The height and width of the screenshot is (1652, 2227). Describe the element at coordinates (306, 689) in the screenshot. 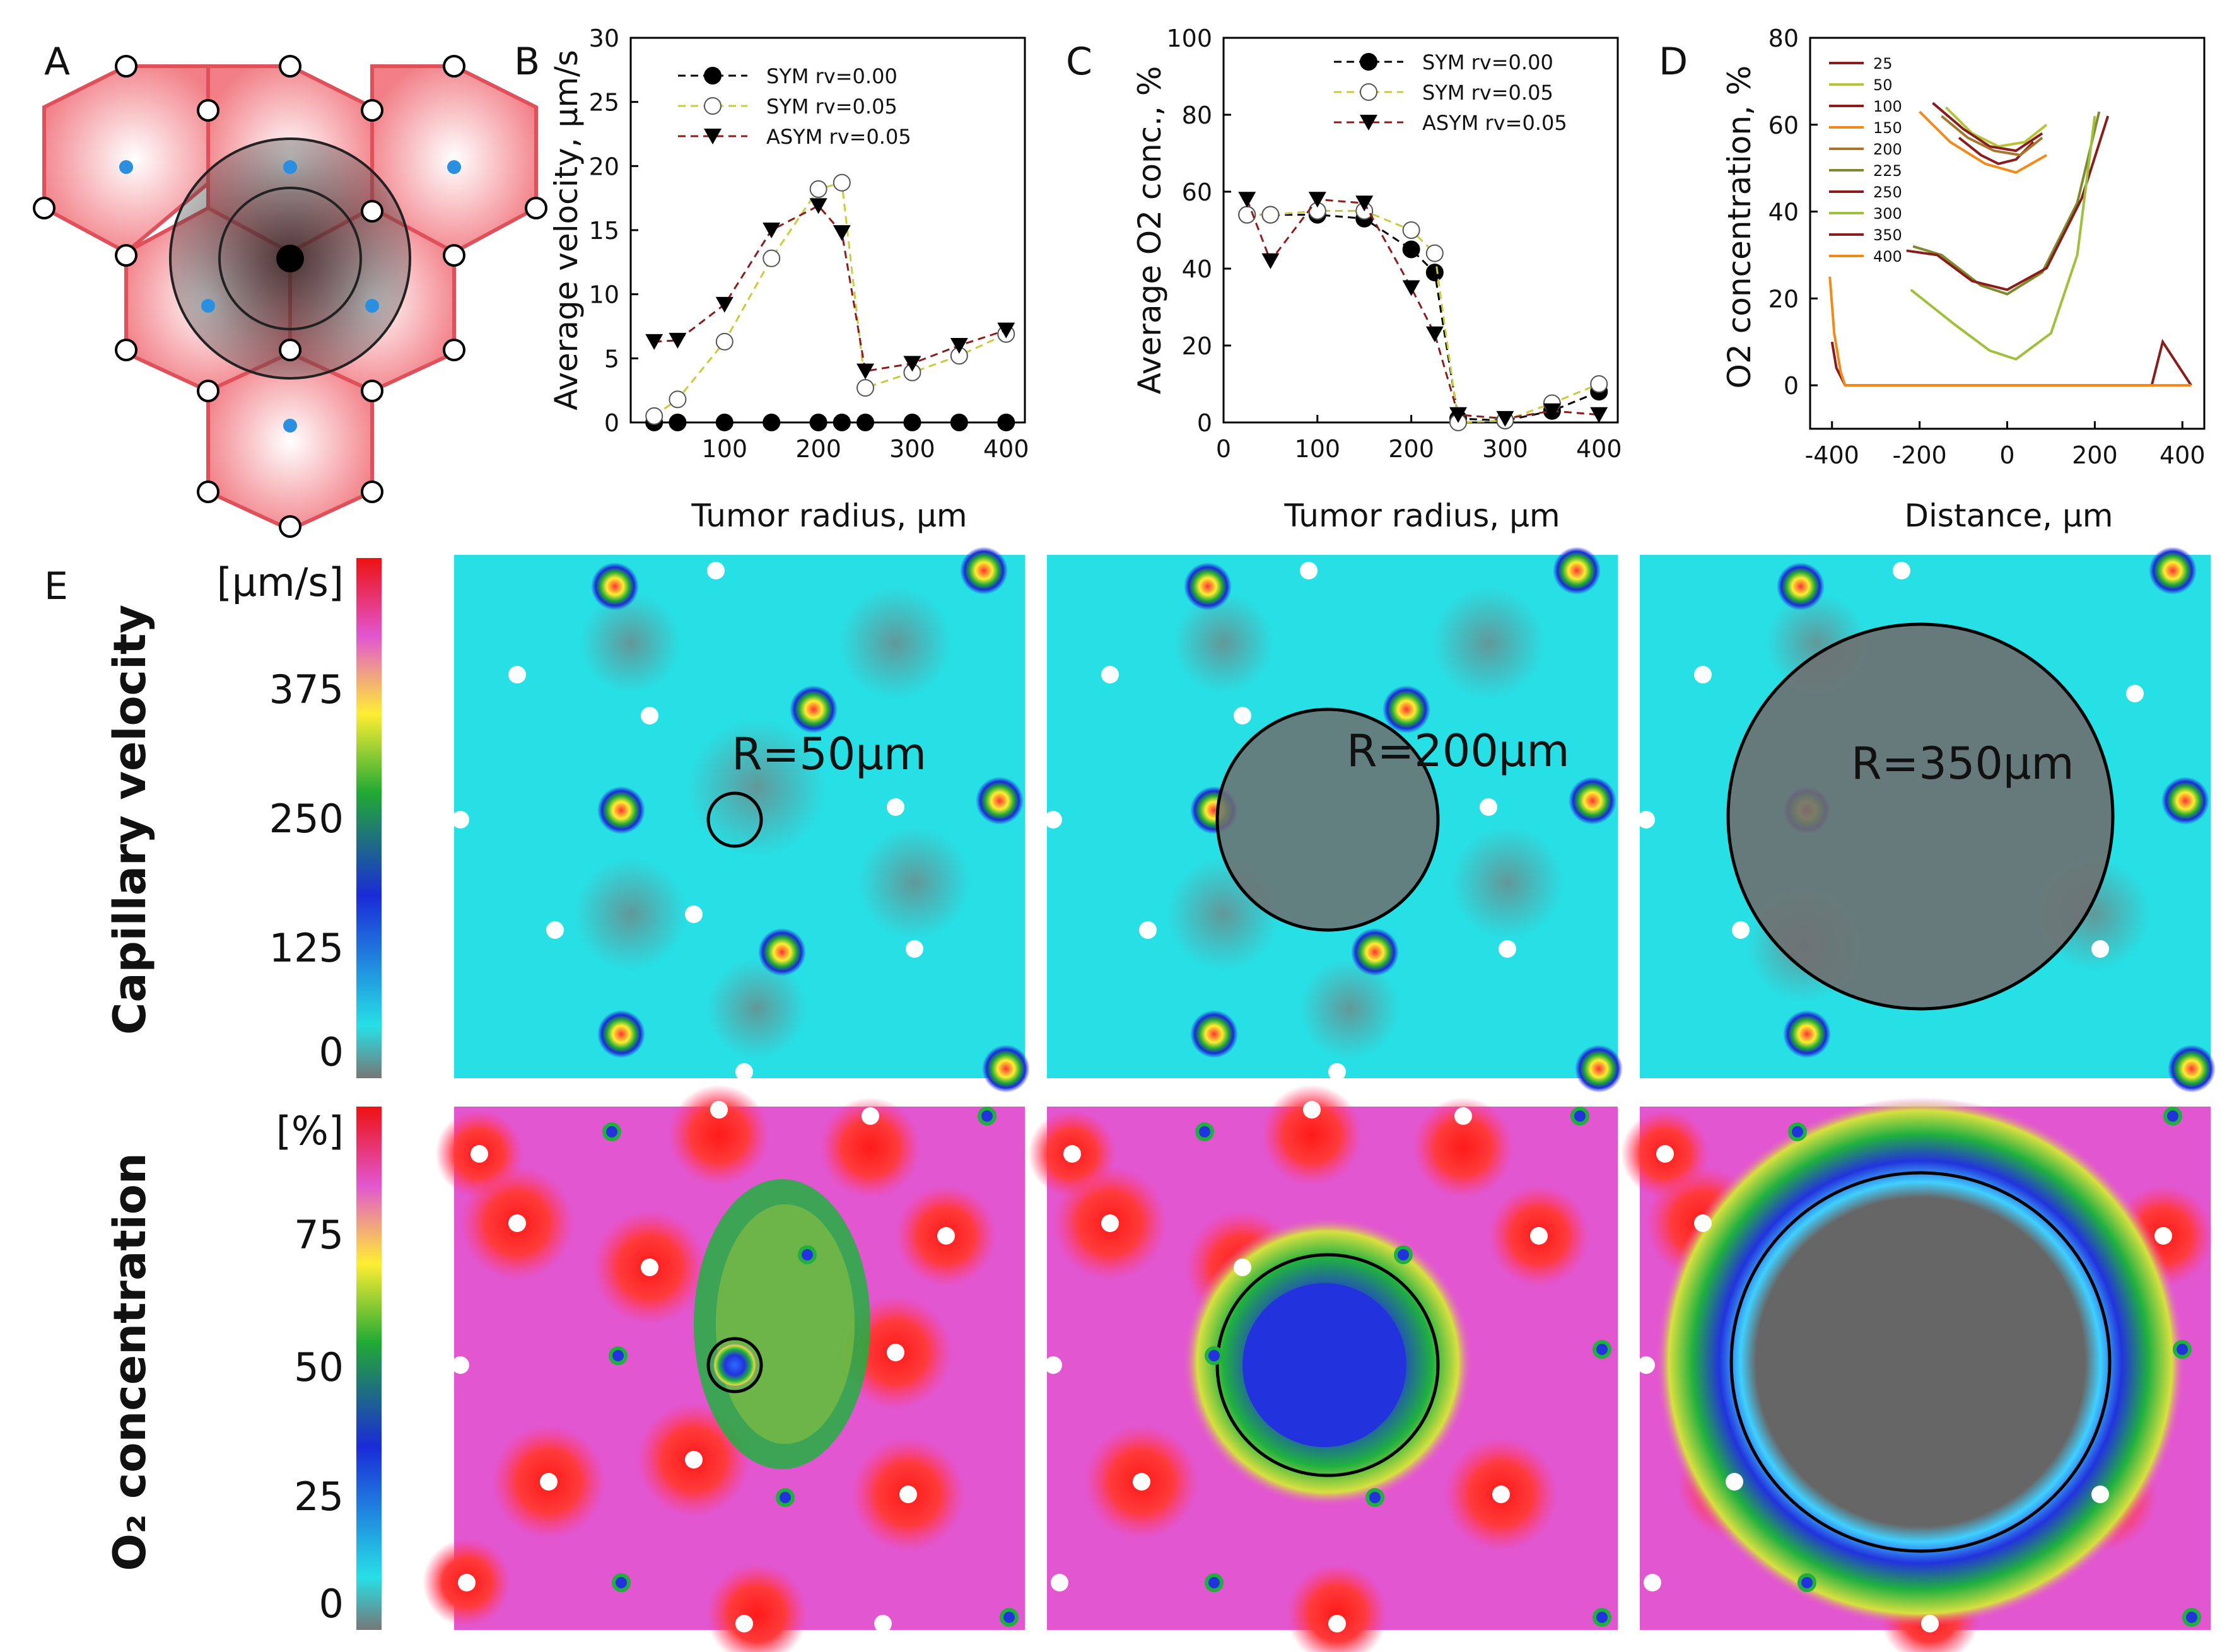

I see `row1-tick-375: 375` at that location.